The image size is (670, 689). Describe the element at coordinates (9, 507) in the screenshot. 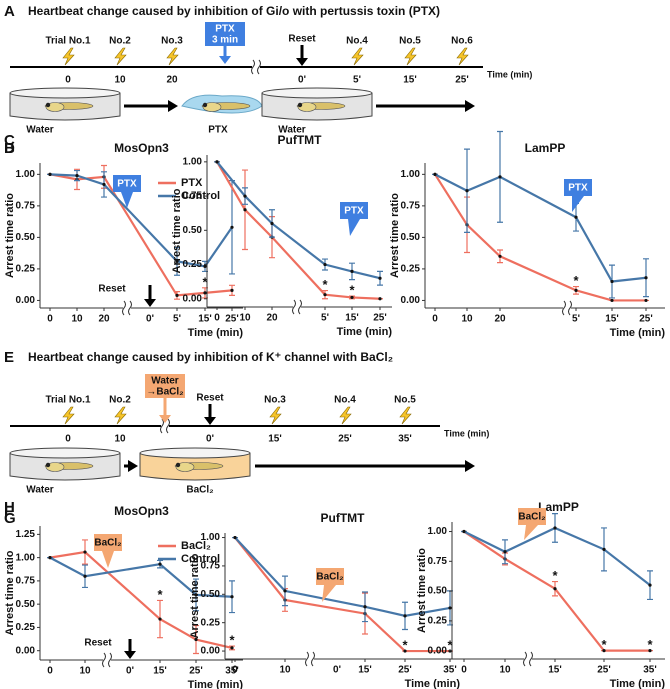

I see `panel-letter: H` at that location.